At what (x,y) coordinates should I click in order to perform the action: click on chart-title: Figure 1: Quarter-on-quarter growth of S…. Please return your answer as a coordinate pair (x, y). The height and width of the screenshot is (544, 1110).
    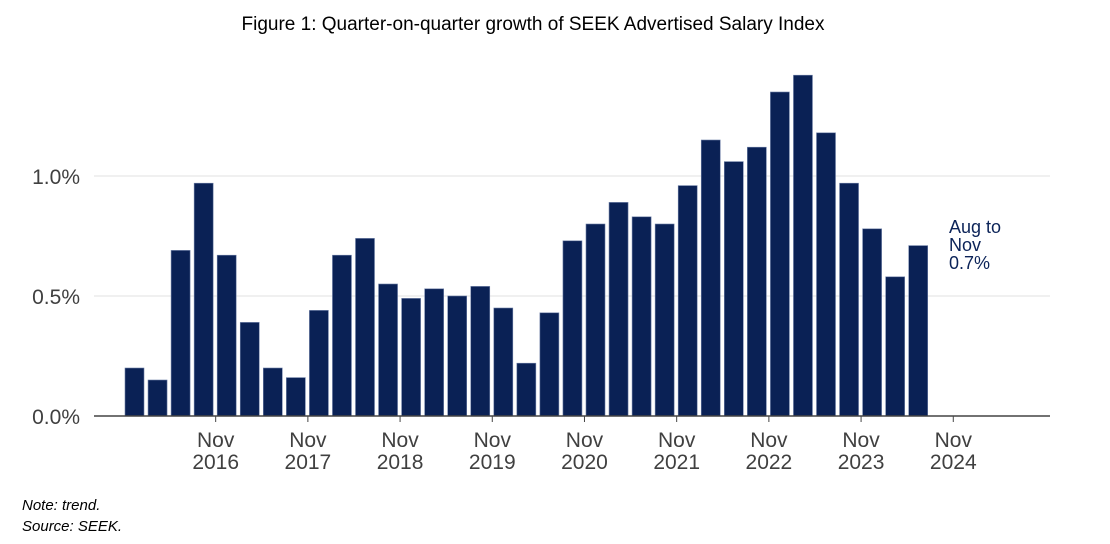
    Looking at the image, I should click on (533, 24).